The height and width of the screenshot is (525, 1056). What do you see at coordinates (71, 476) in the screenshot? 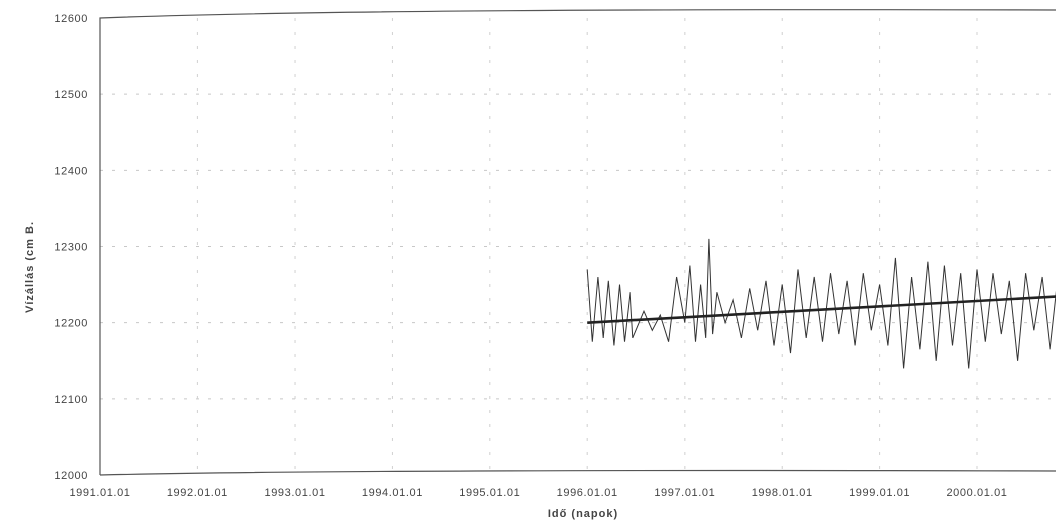
I see `y-tick-label: 12000` at bounding box center [71, 476].